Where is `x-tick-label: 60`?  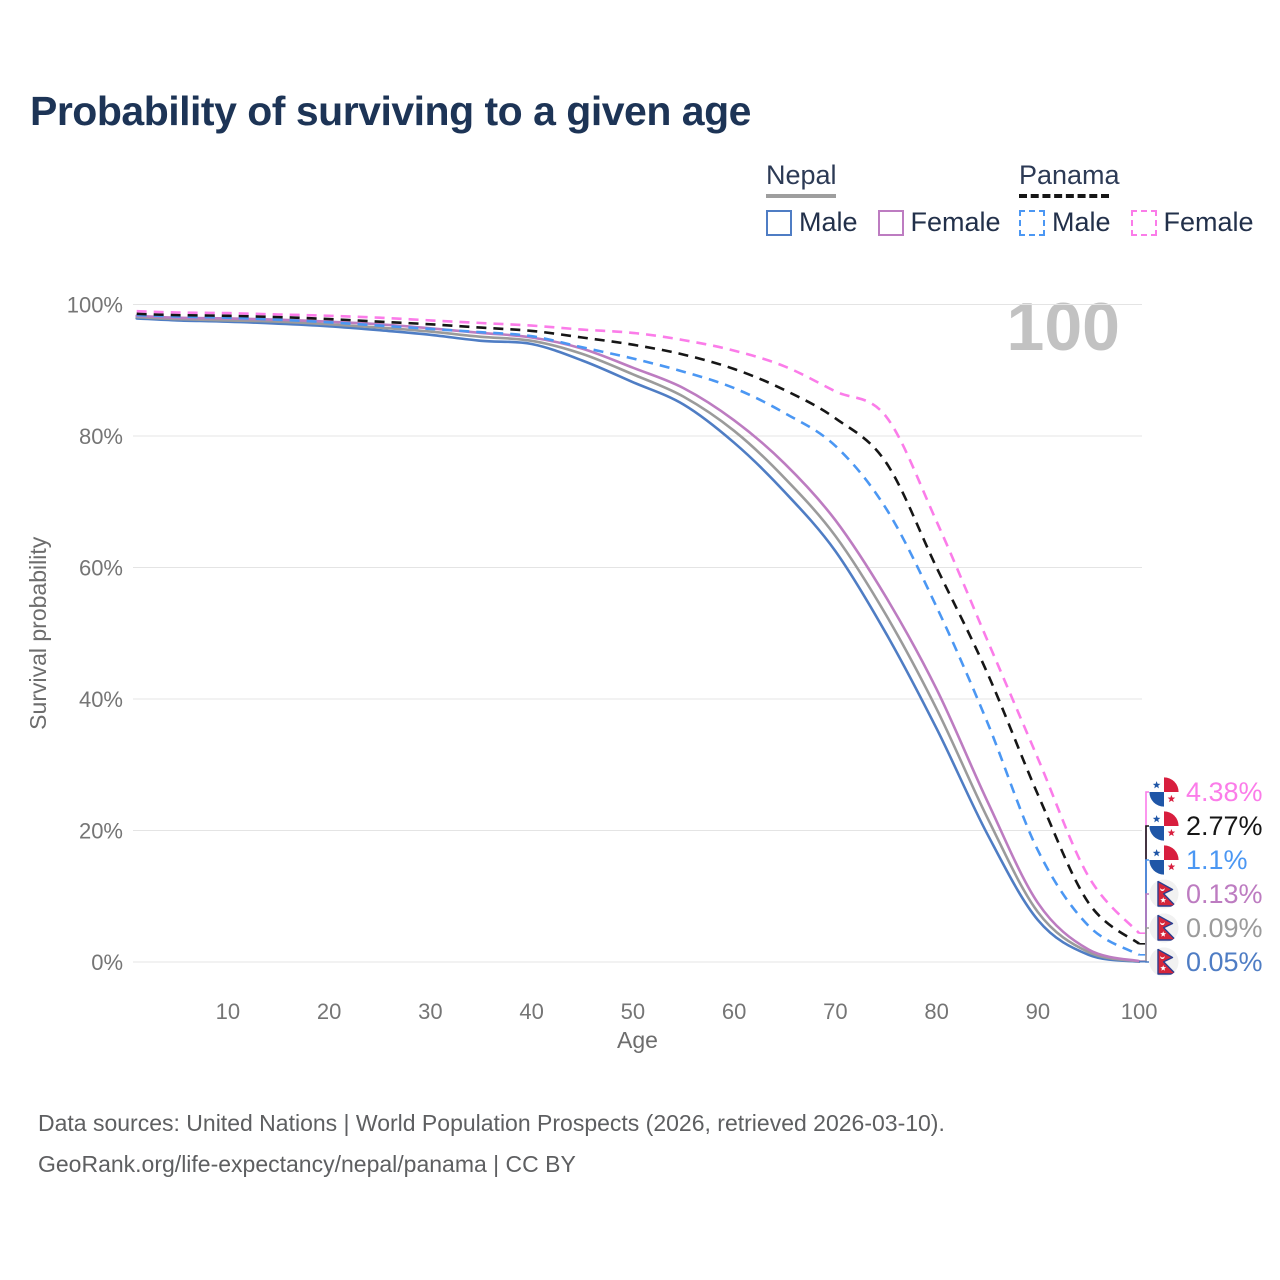 x-tick-label: 60 is located at coordinates (734, 1011).